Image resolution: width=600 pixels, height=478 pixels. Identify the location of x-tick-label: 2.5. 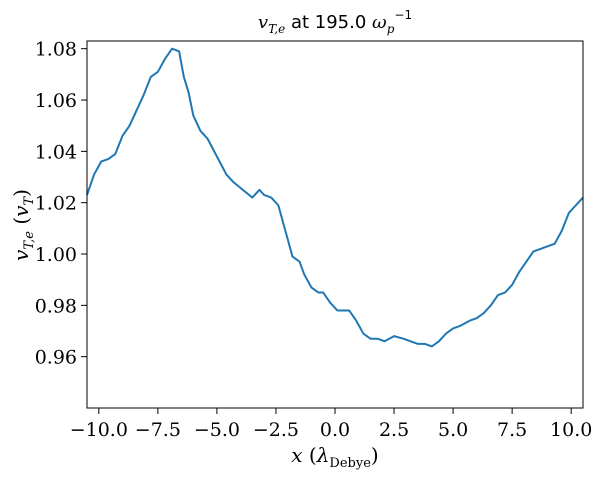
(394, 430).